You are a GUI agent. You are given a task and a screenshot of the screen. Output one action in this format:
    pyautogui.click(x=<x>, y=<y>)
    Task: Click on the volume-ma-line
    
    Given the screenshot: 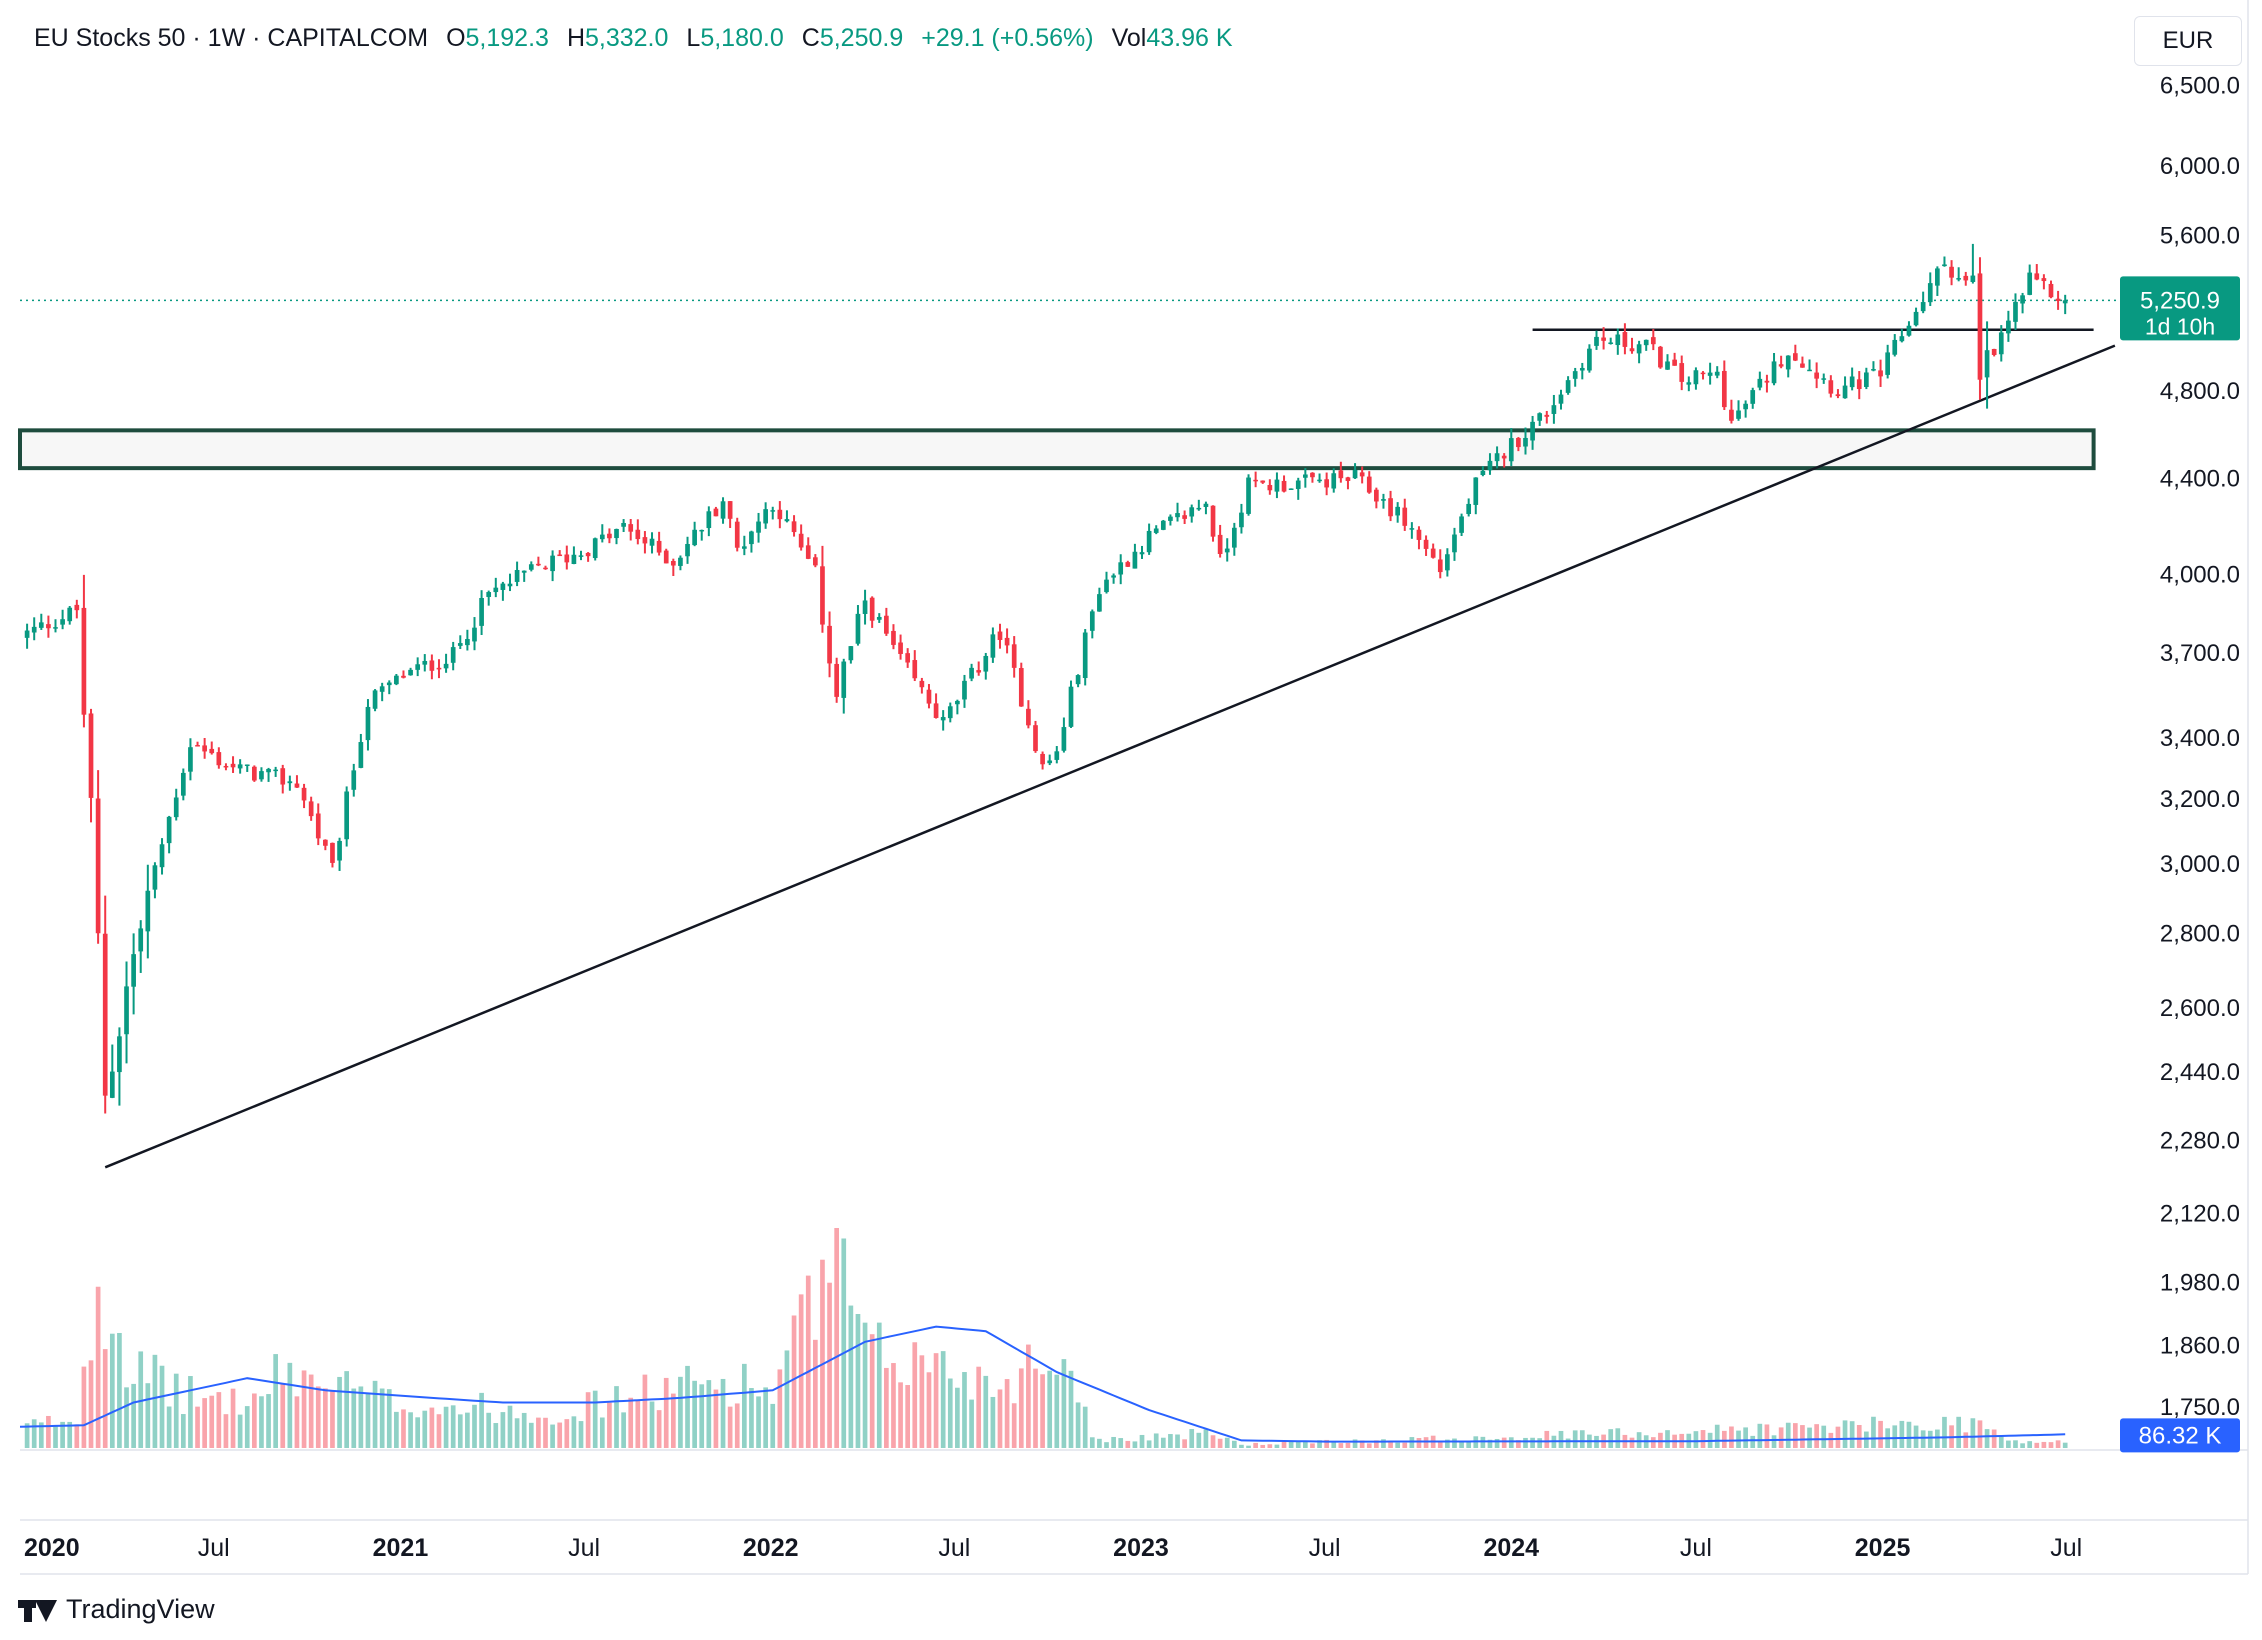 What is the action you would take?
    pyautogui.click(x=1042, y=1384)
    